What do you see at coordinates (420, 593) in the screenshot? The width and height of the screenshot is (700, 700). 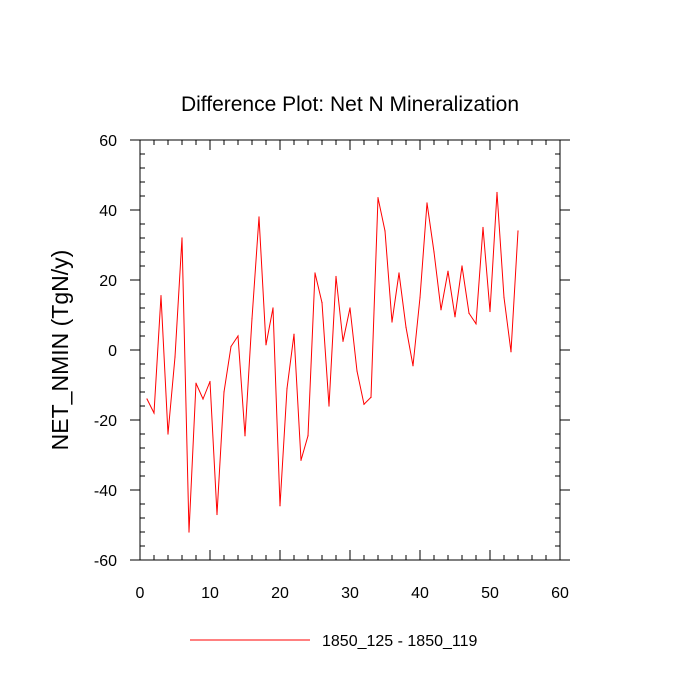 I see `x-tick-label: 40` at bounding box center [420, 593].